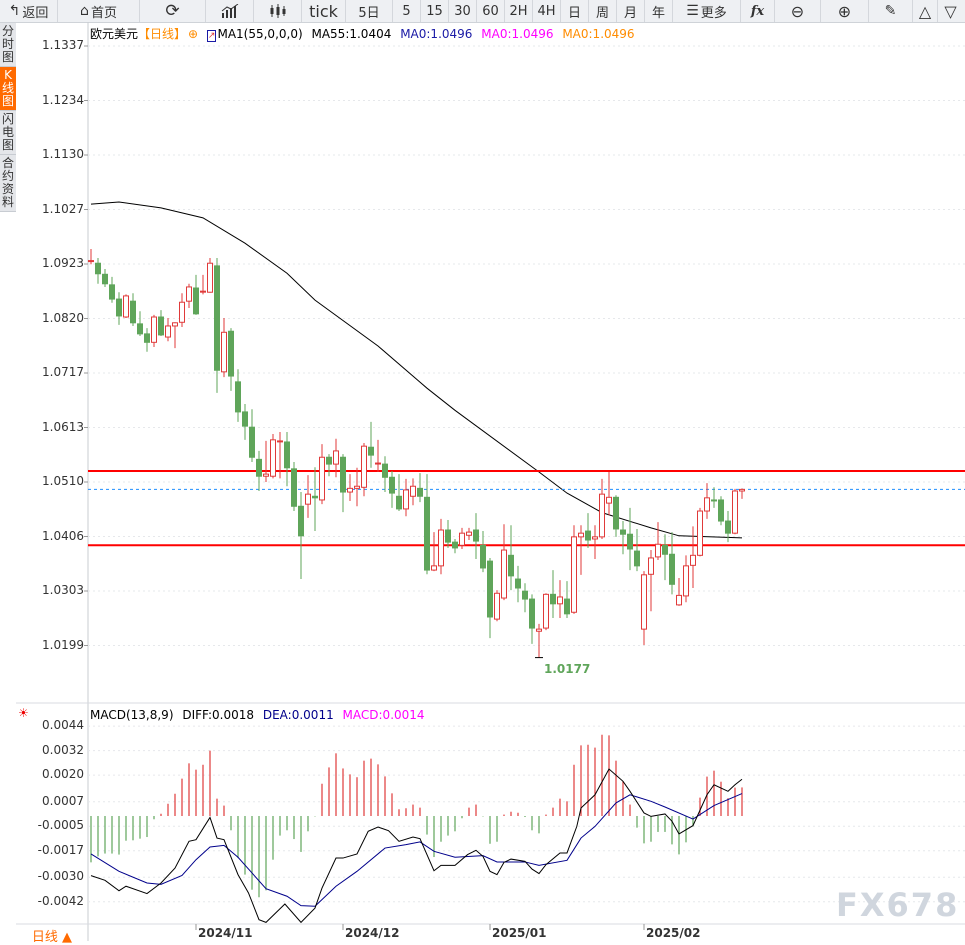  Describe the element at coordinates (324, 11) in the screenshot. I see `tick-button: tick` at that location.